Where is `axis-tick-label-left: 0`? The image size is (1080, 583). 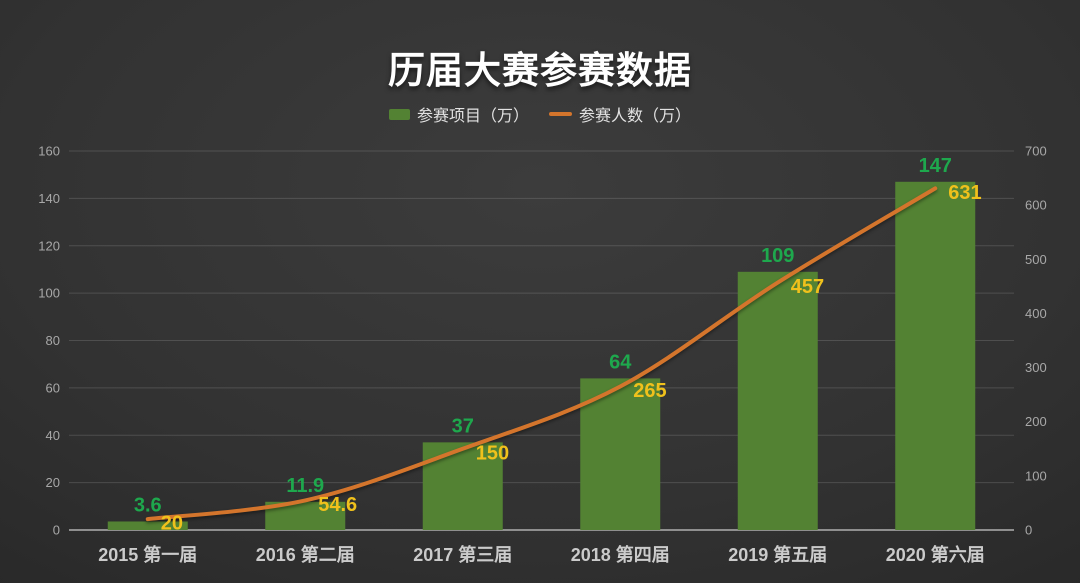 axis-tick-label-left: 0 is located at coordinates (56, 530).